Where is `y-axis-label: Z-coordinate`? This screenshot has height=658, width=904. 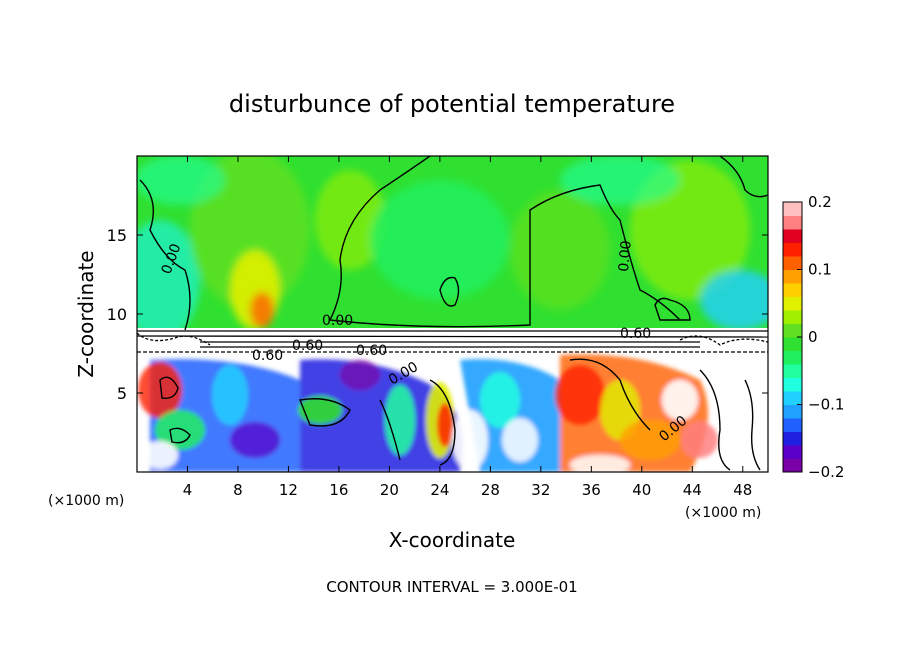
y-axis-label: Z-coordinate is located at coordinates (86, 313).